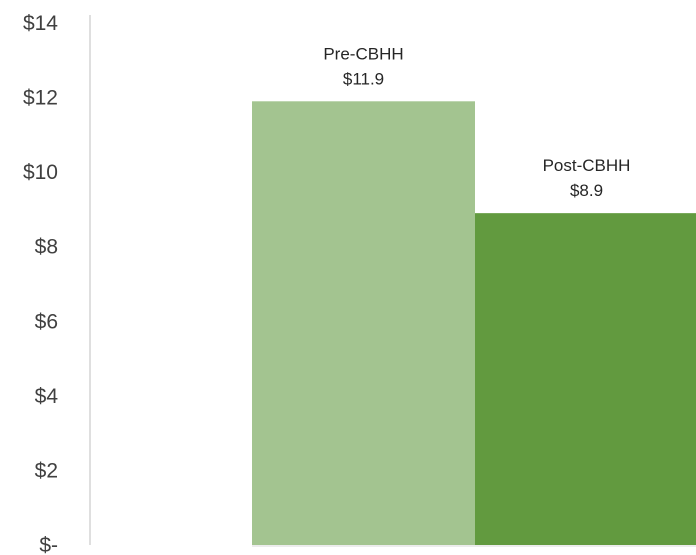 Image resolution: width=696 pixels, height=555 pixels. What do you see at coordinates (476, 122) in the screenshot?
I see `data-labels: Pre-CBHH $11.9 Post-CBHH $8.9` at bounding box center [476, 122].